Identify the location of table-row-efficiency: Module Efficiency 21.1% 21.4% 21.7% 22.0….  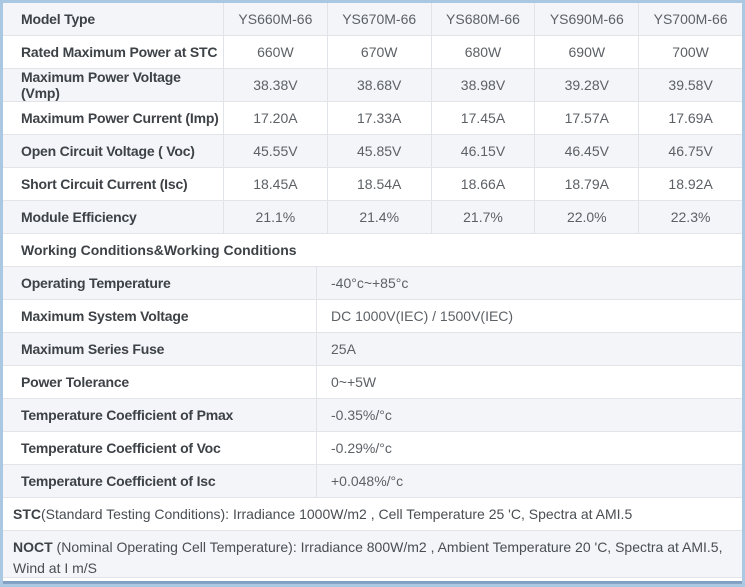
(372, 217).